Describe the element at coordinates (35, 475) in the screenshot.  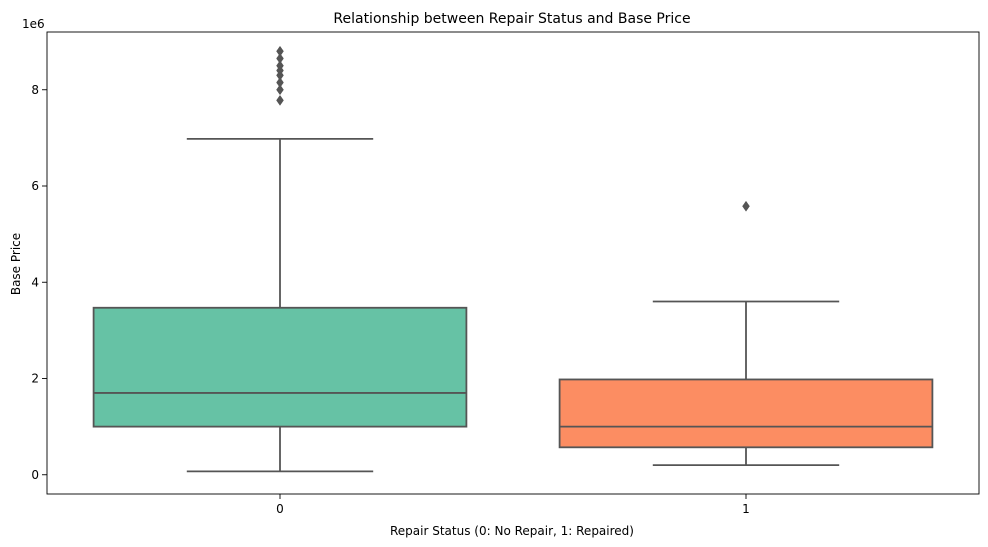
I see `y-tick-label: 0` at that location.